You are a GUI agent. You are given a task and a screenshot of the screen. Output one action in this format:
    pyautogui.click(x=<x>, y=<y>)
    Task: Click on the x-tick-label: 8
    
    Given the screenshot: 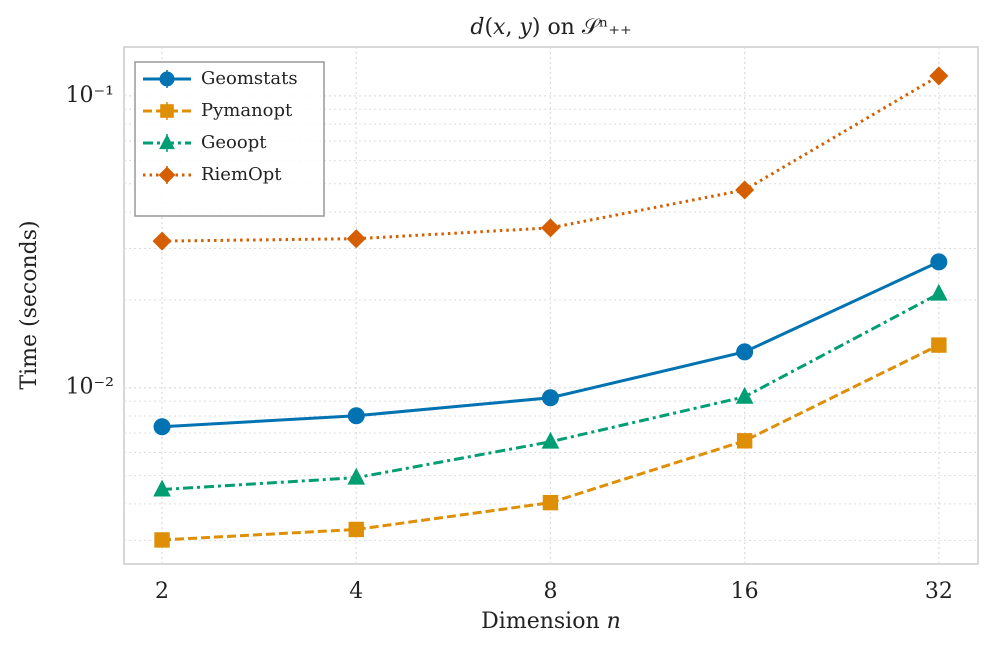 What is the action you would take?
    pyautogui.click(x=550, y=591)
    